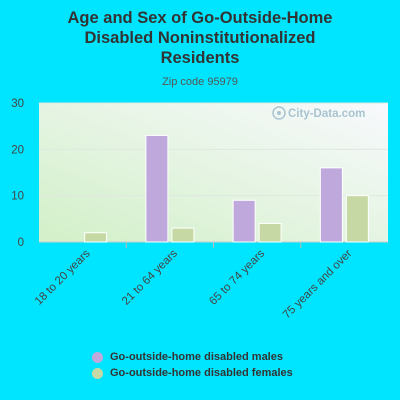  What do you see at coordinates (17, 150) in the screenshot?
I see `y-tick-label: 20` at bounding box center [17, 150].